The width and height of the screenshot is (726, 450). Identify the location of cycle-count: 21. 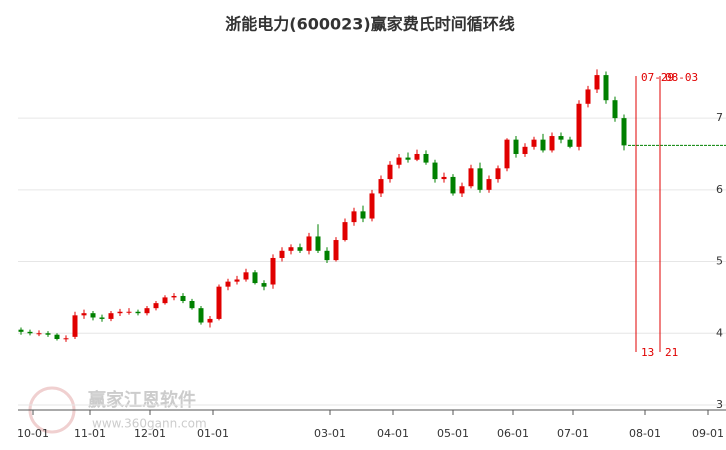
(671, 352).